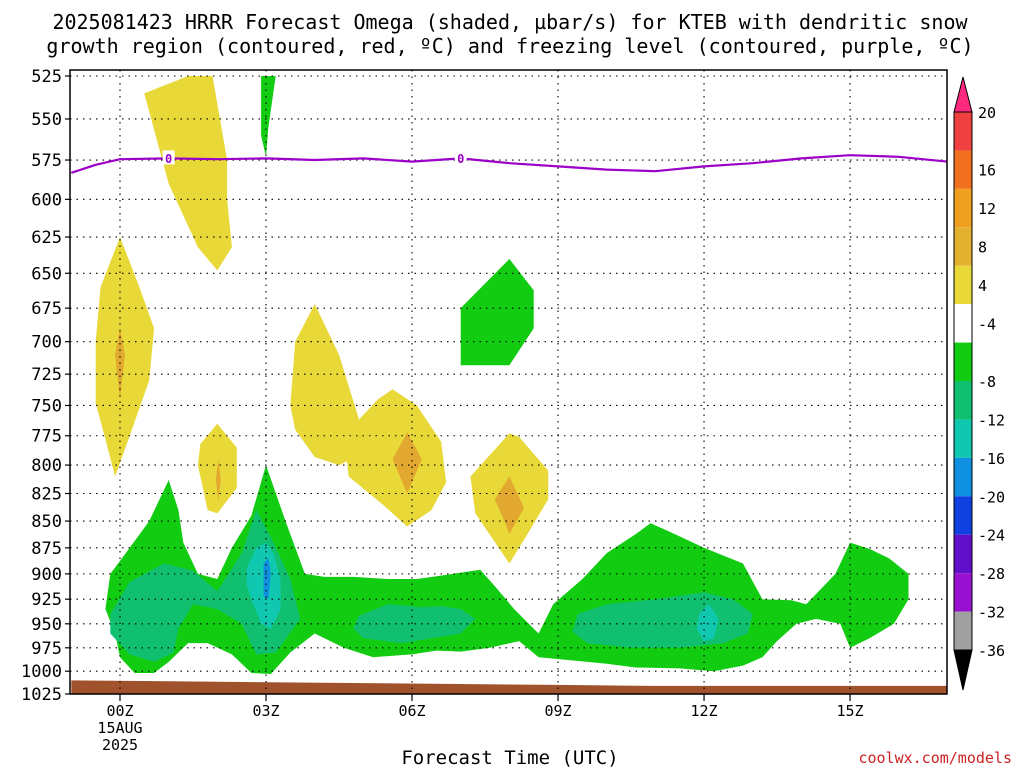 The height and width of the screenshot is (768, 1024). Describe the element at coordinates (982, 248) in the screenshot. I see `colorbar-label: 8` at that location.